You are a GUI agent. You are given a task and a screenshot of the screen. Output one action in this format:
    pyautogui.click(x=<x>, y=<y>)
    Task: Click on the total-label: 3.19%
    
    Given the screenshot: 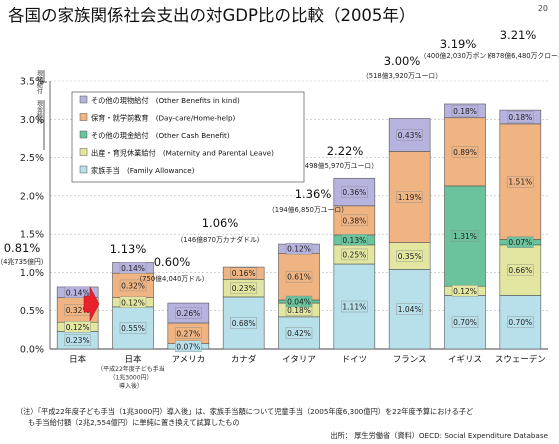 What is the action you would take?
    pyautogui.click(x=458, y=44)
    